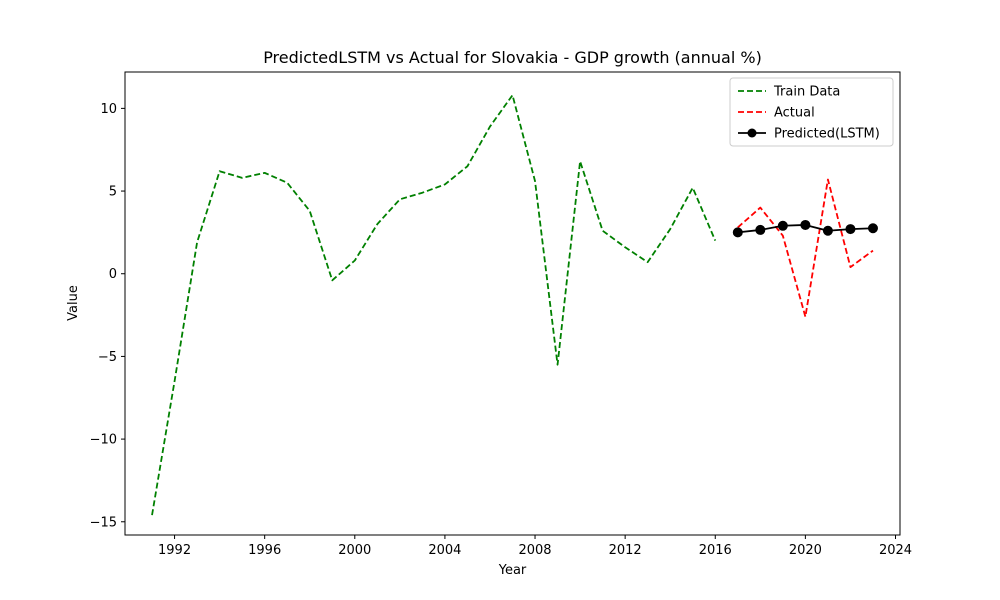  Describe the element at coordinates (73, 303) in the screenshot. I see `y-axis-label: Value` at that location.